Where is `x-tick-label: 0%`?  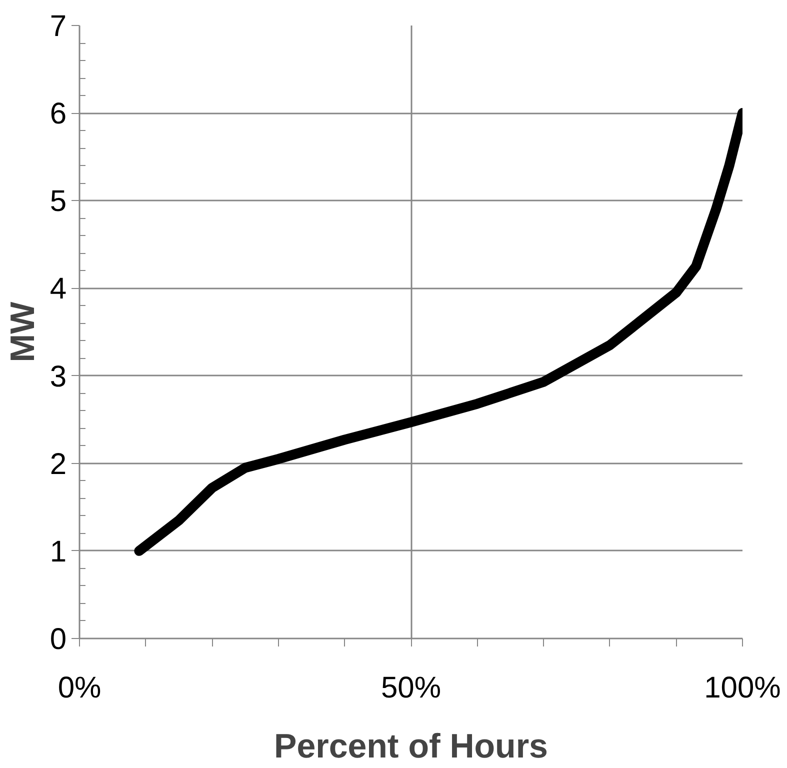 x-tick-label: 0% is located at coordinates (80, 688).